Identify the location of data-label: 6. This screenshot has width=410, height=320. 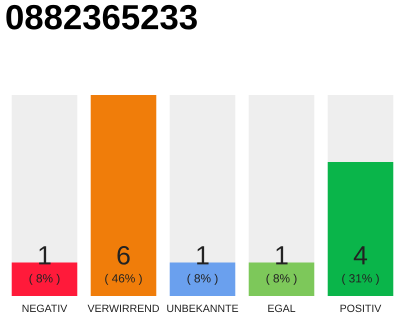
(124, 255).